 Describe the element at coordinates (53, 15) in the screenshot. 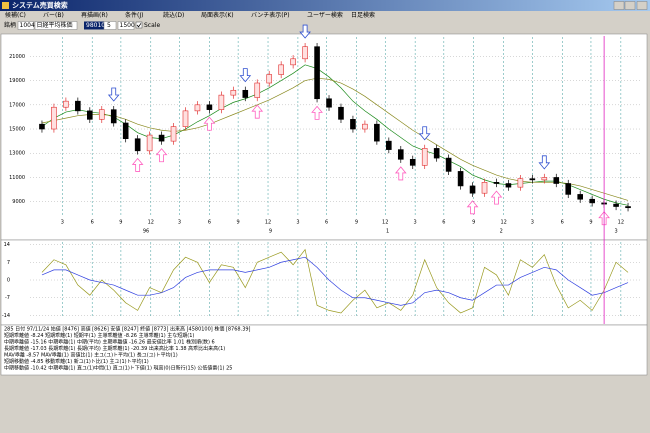

I see `menu-item: バー(B)` at that location.